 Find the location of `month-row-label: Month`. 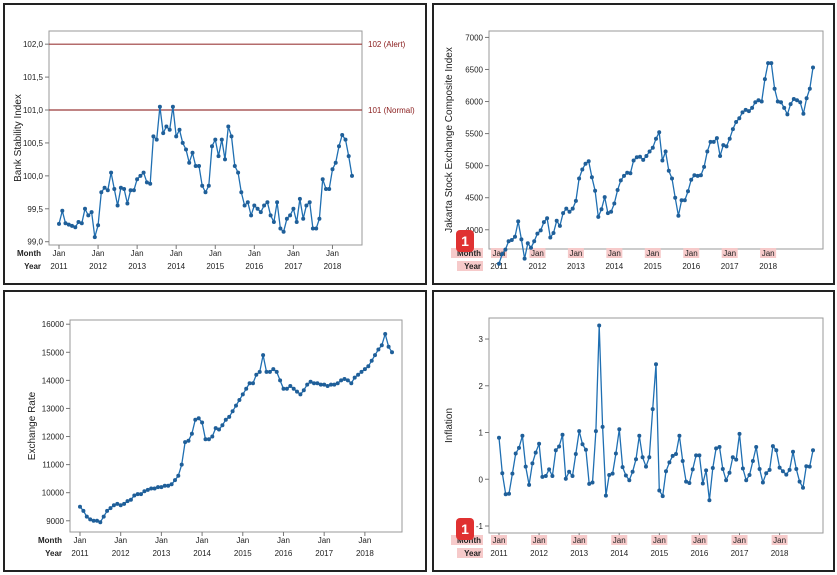

month-row-label: Month is located at coordinates (469, 540).